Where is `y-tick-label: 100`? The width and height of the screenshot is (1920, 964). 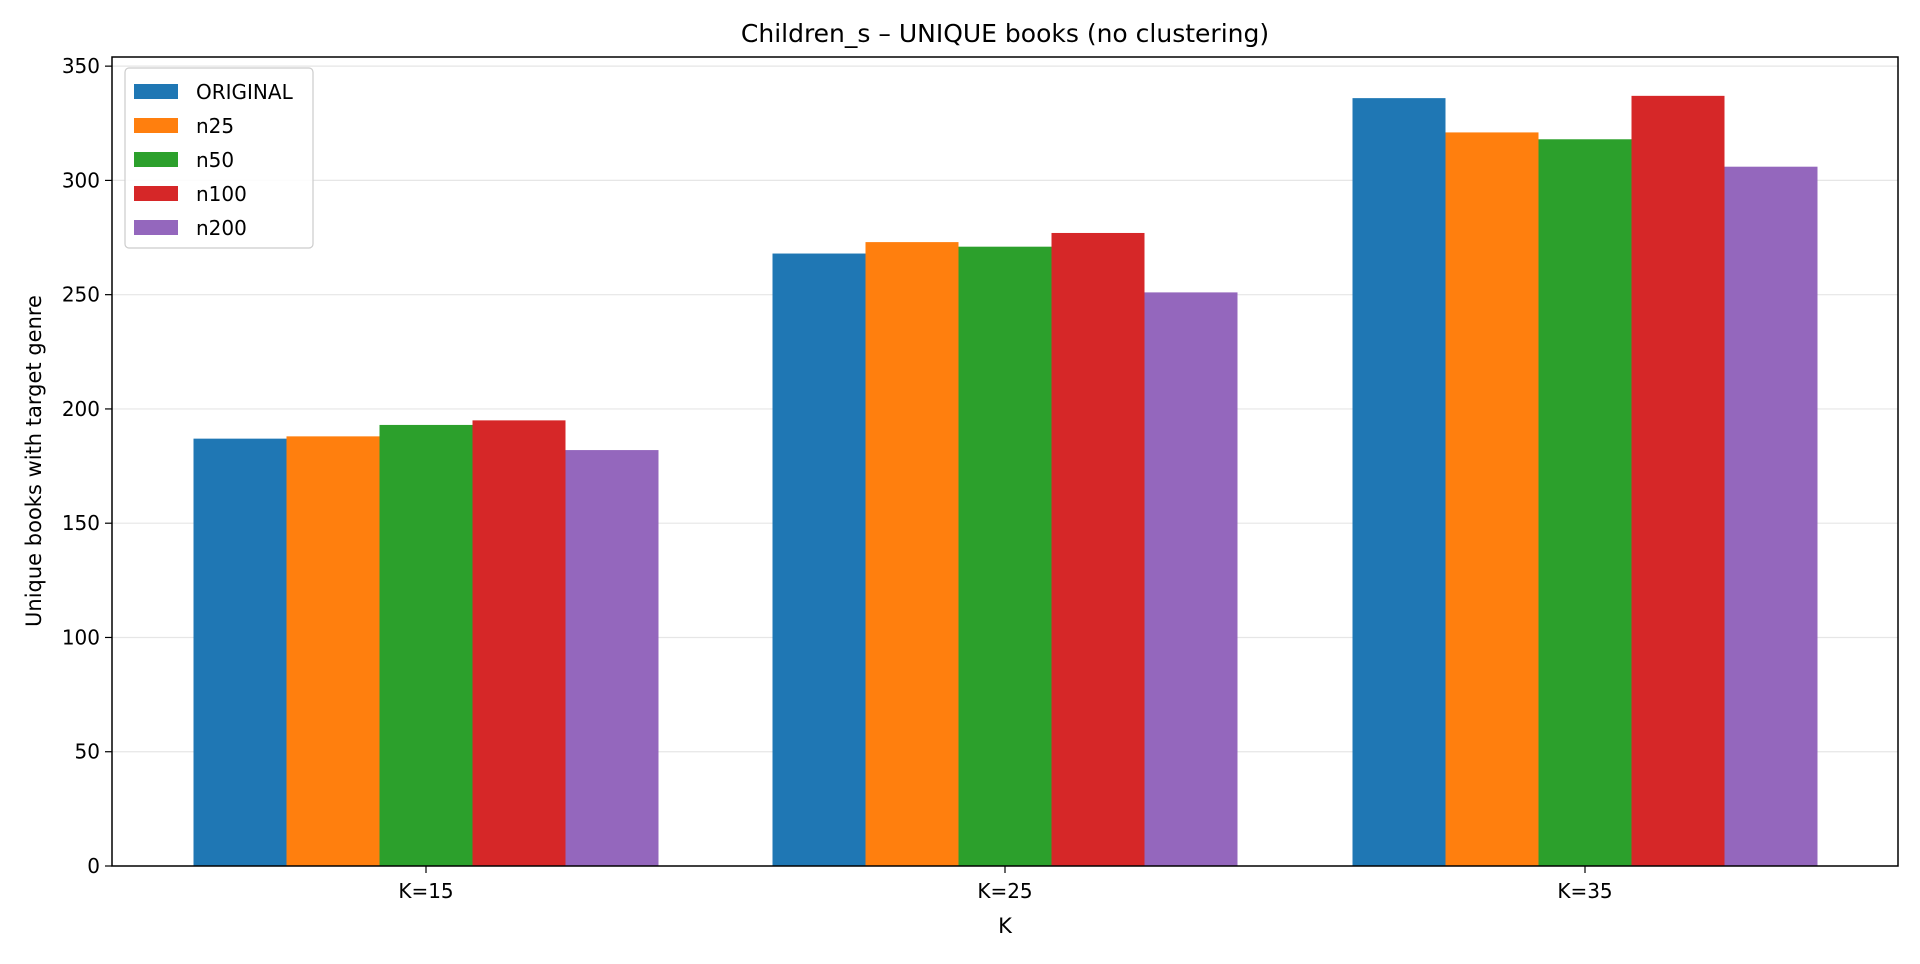
y-tick-label: 100 is located at coordinates (81, 637).